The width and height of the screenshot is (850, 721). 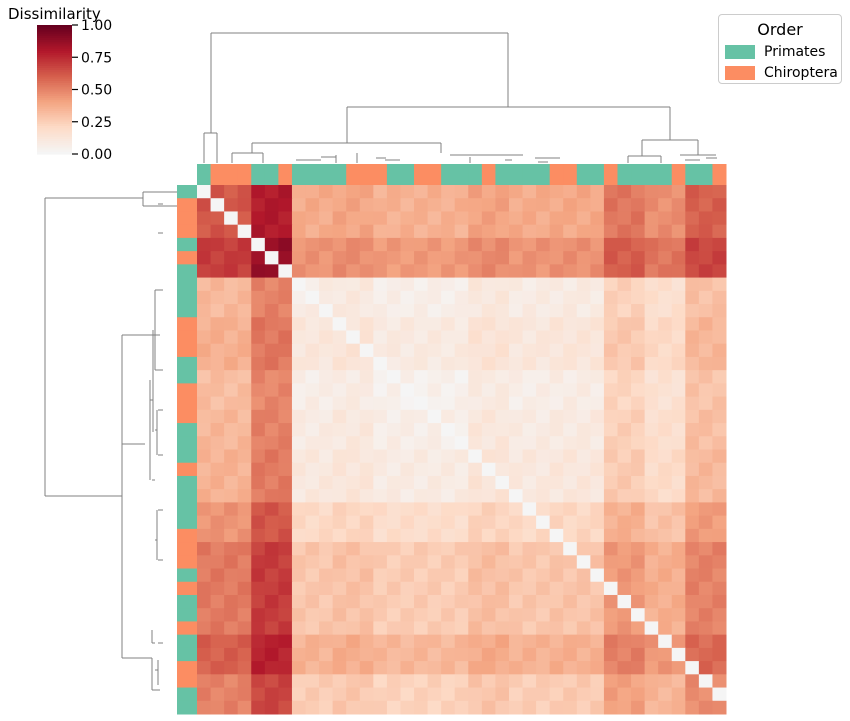 What do you see at coordinates (393, 174) in the screenshot?
I see `column-color-cell` at bounding box center [393, 174].